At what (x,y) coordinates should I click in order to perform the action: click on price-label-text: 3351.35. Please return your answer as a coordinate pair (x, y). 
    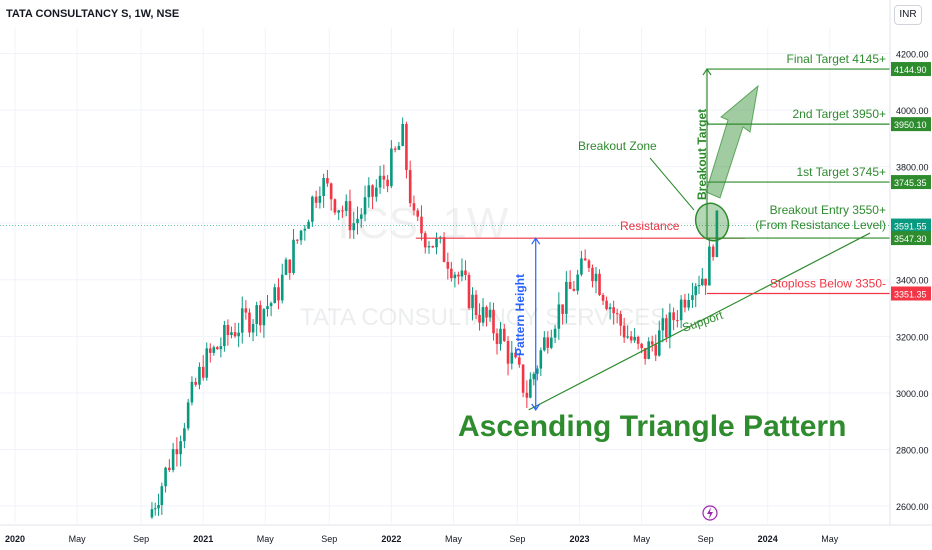
    Looking at the image, I should click on (910, 295).